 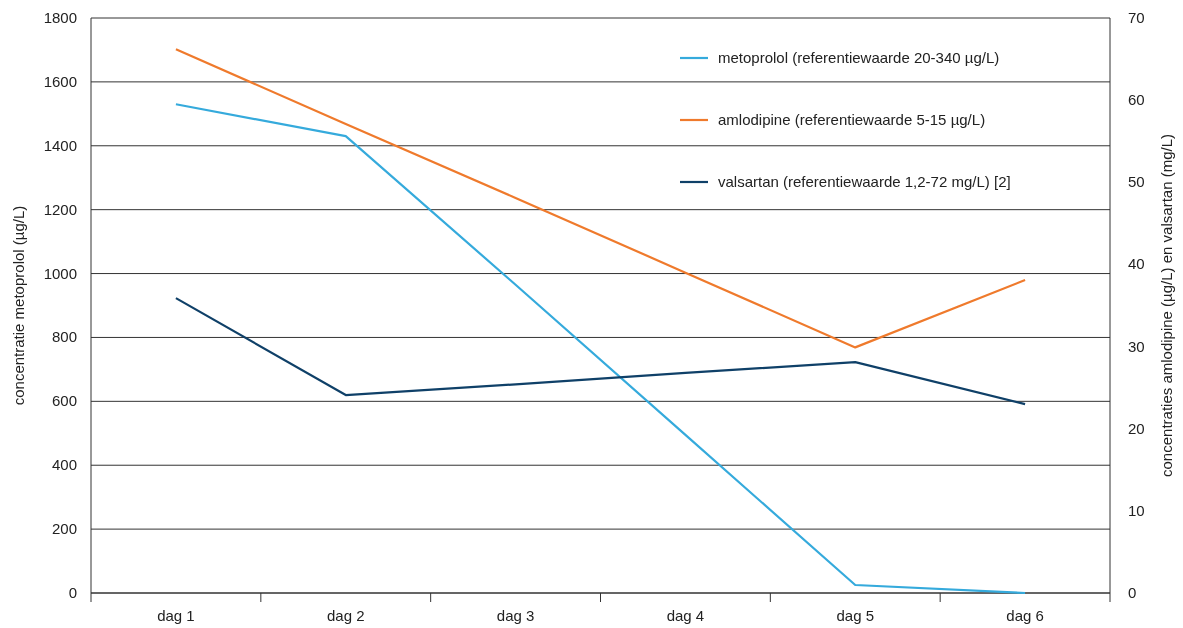 What do you see at coordinates (60, 273) in the screenshot?
I see `y-tick-label: 1000` at bounding box center [60, 273].